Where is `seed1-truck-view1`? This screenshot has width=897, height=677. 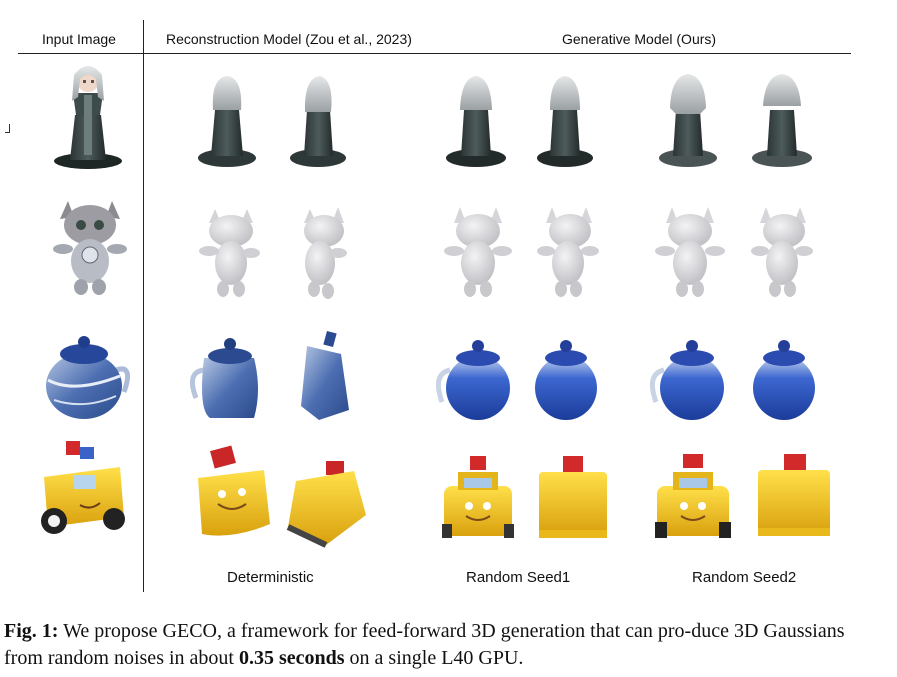
seed1-truck-view1 is located at coordinates (478, 497).